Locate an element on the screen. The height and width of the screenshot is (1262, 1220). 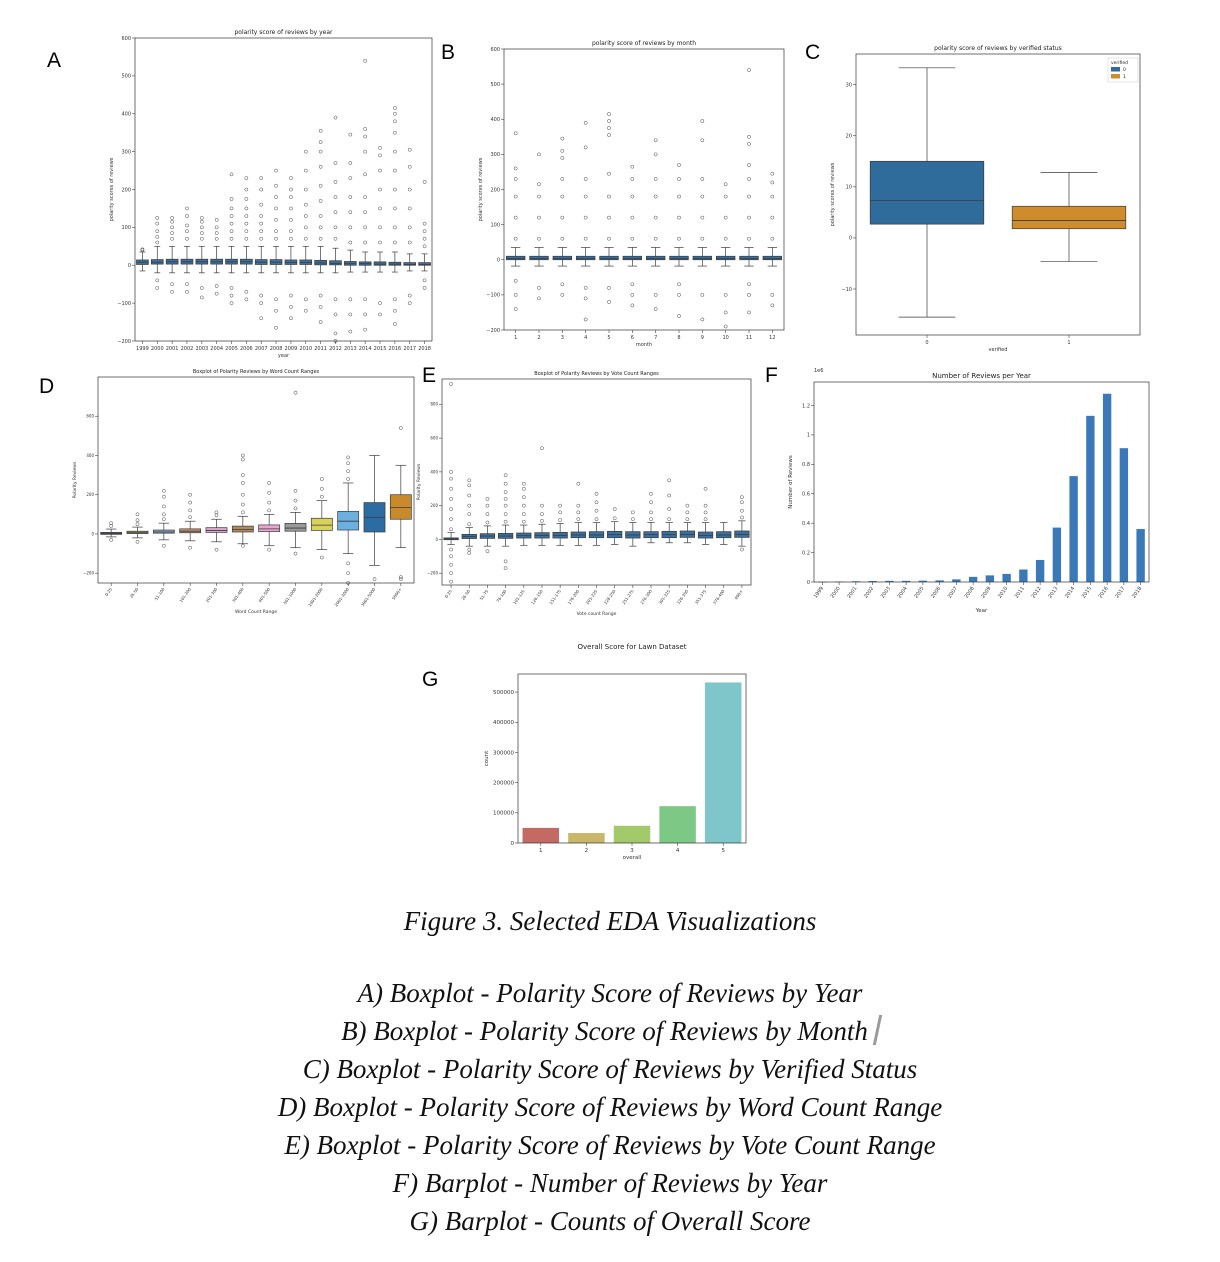
text-cursor-mark is located at coordinates (877, 1030).